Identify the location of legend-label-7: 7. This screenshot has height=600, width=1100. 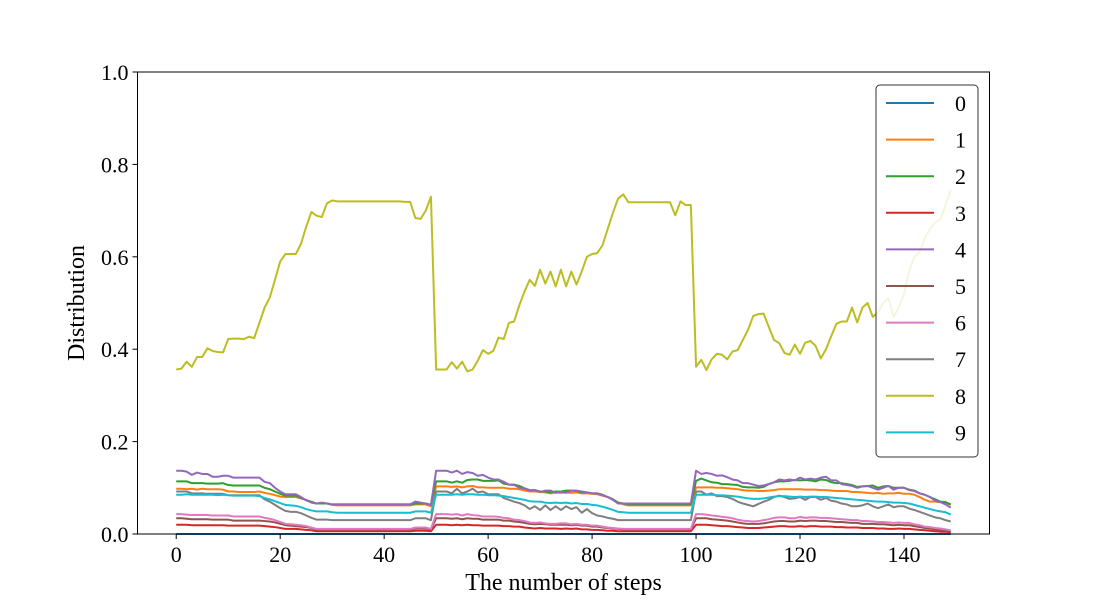
(960, 359).